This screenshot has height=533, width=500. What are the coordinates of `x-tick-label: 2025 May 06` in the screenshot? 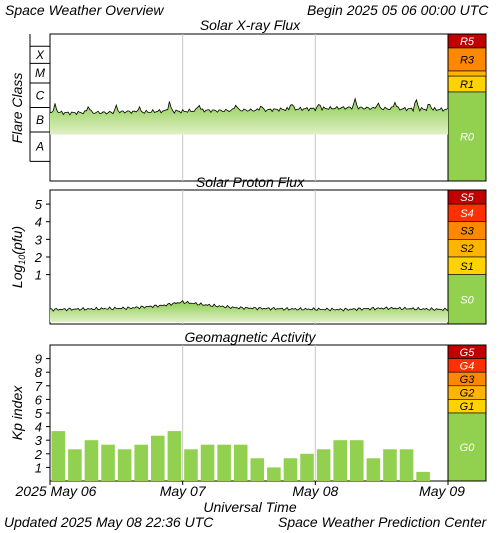 It's located at (56, 491).